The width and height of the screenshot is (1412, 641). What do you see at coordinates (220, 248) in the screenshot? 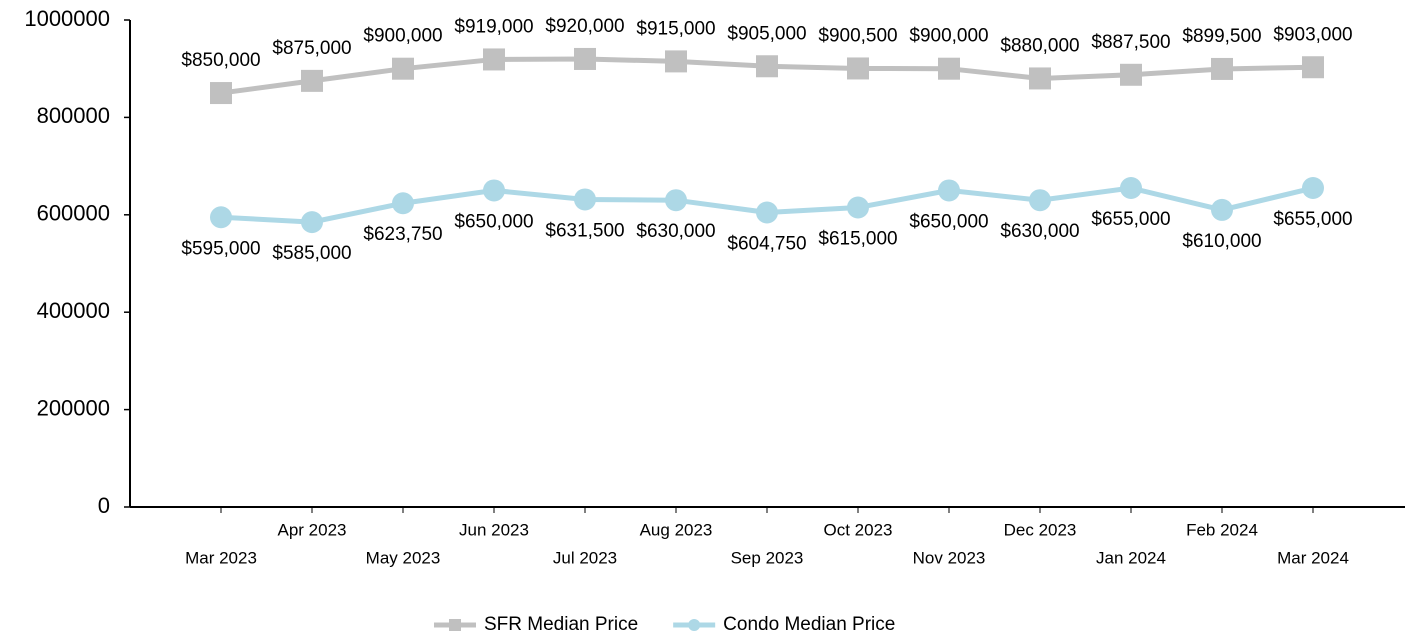
I see `value-label: $595,000` at bounding box center [220, 248].